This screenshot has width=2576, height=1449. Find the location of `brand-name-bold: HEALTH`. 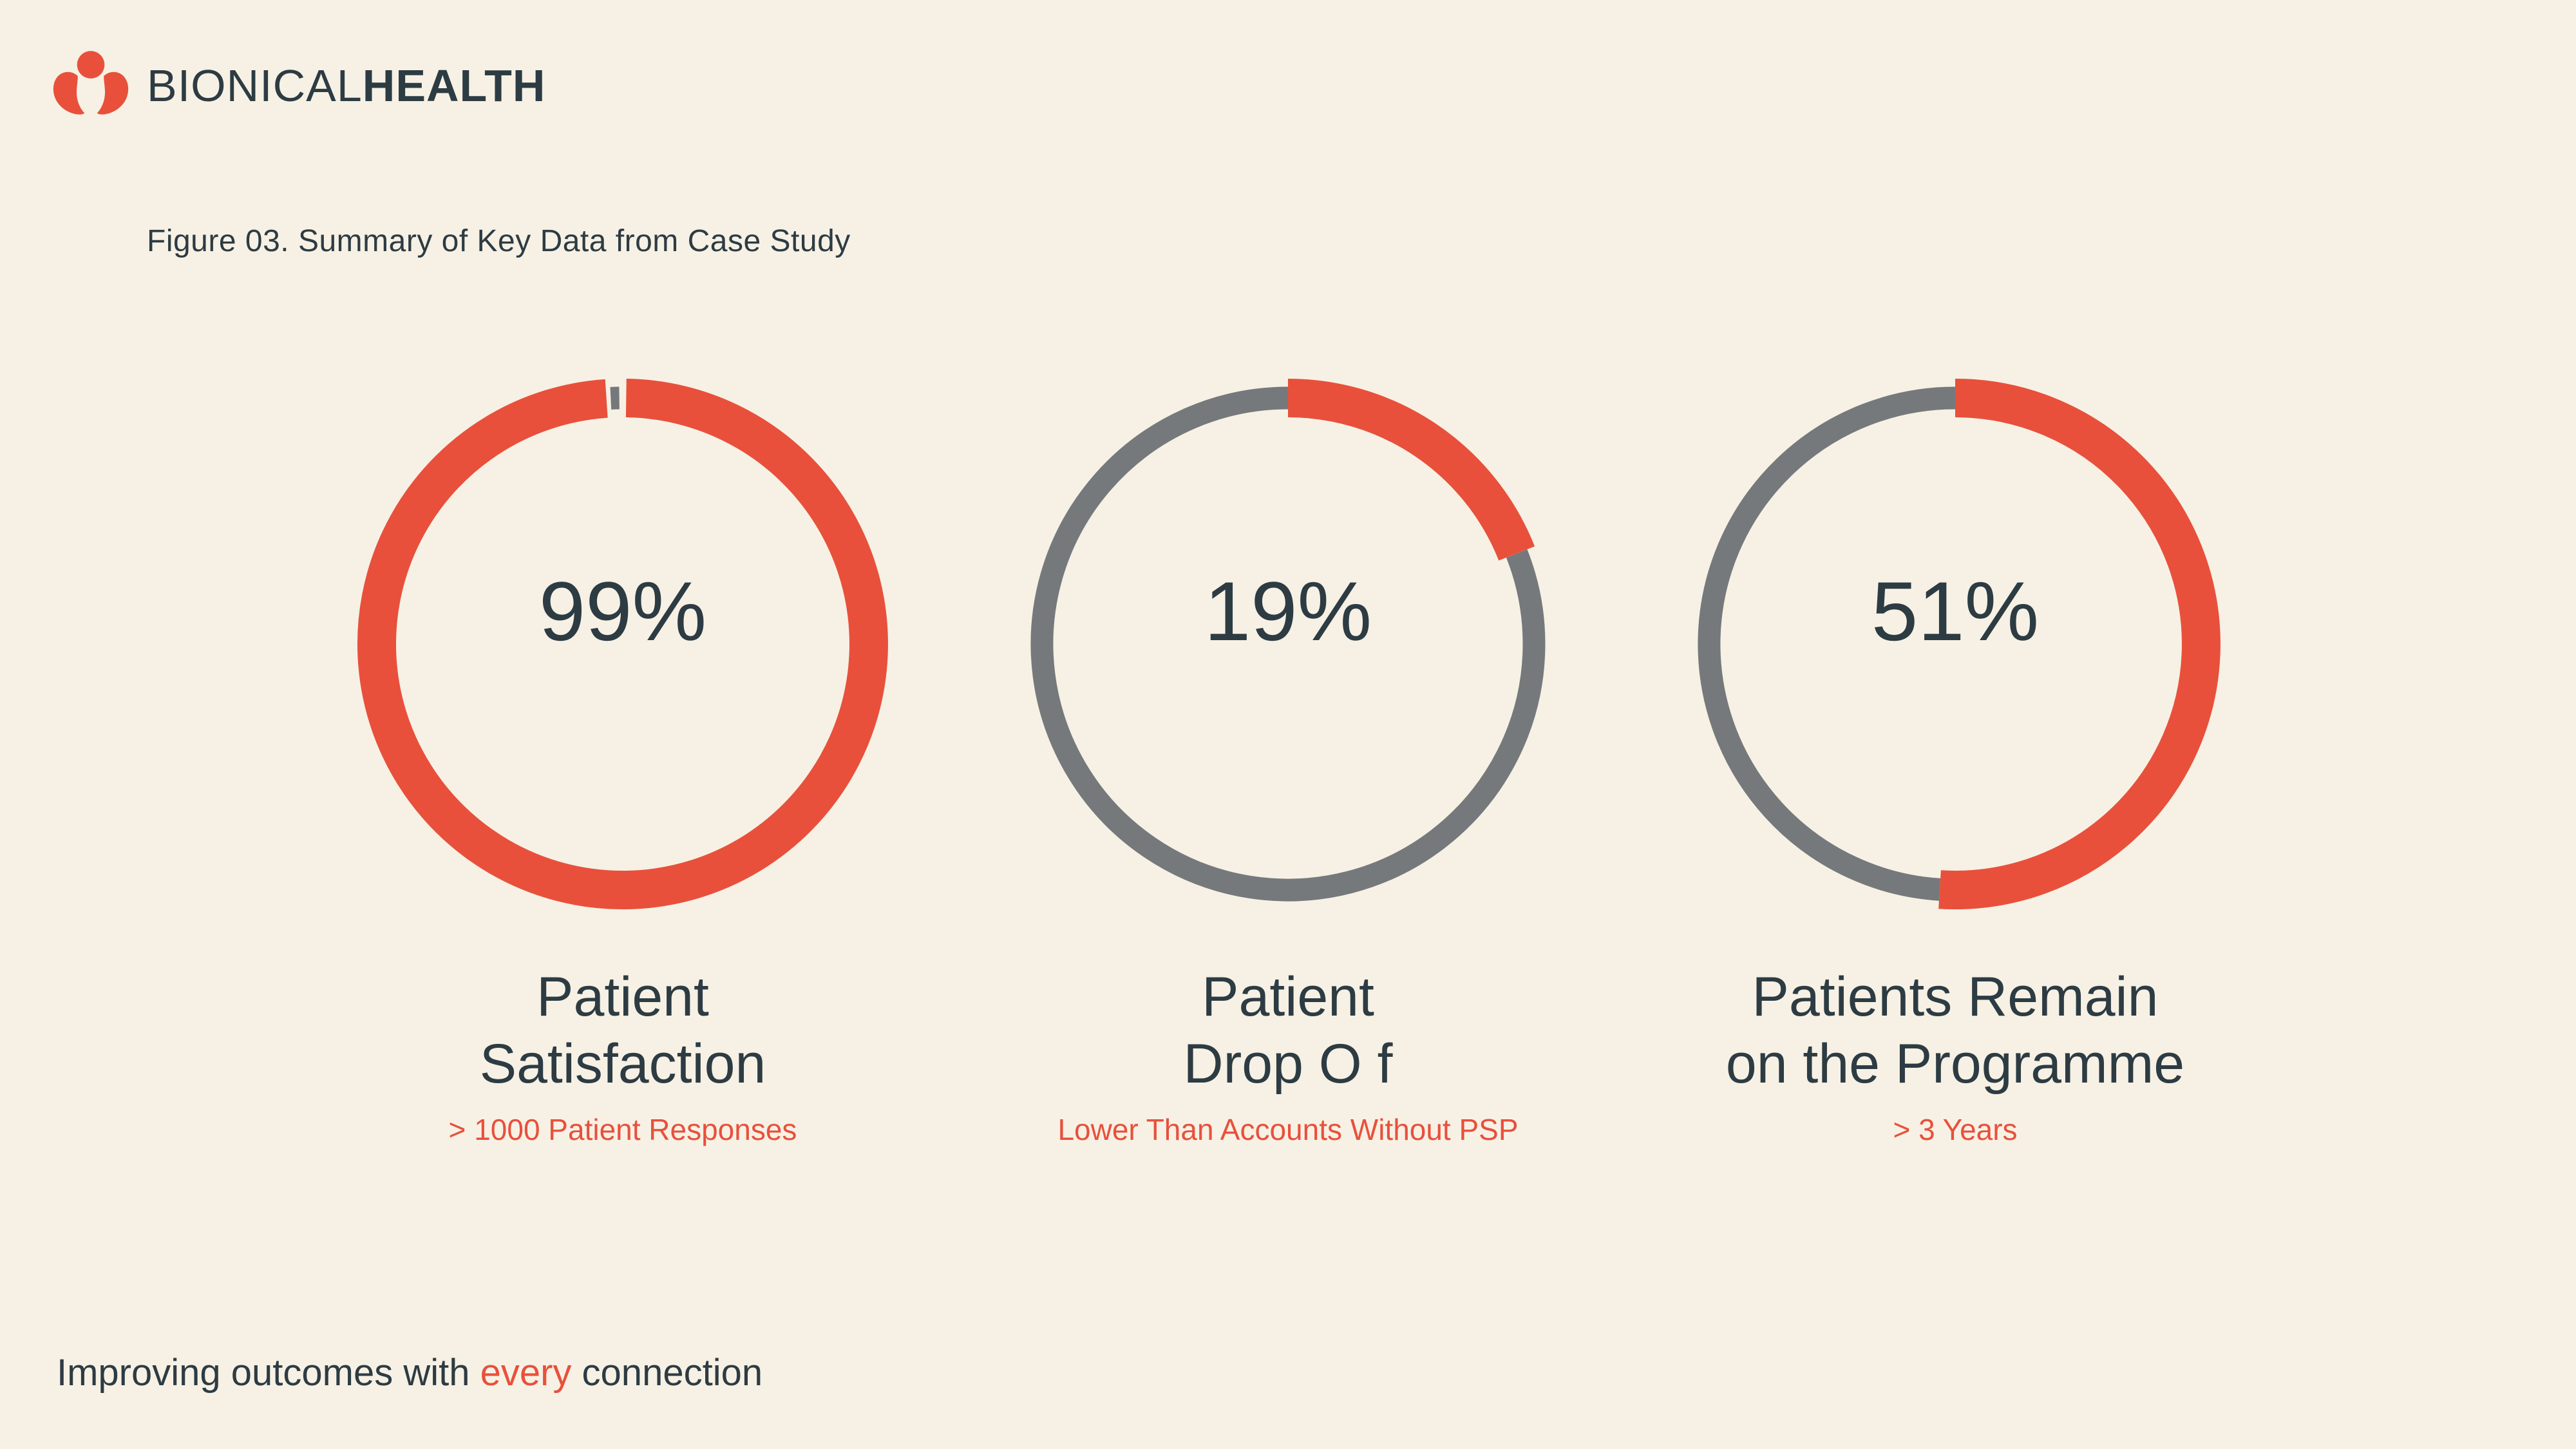

brand-name-bold: HEALTH is located at coordinates (454, 86).